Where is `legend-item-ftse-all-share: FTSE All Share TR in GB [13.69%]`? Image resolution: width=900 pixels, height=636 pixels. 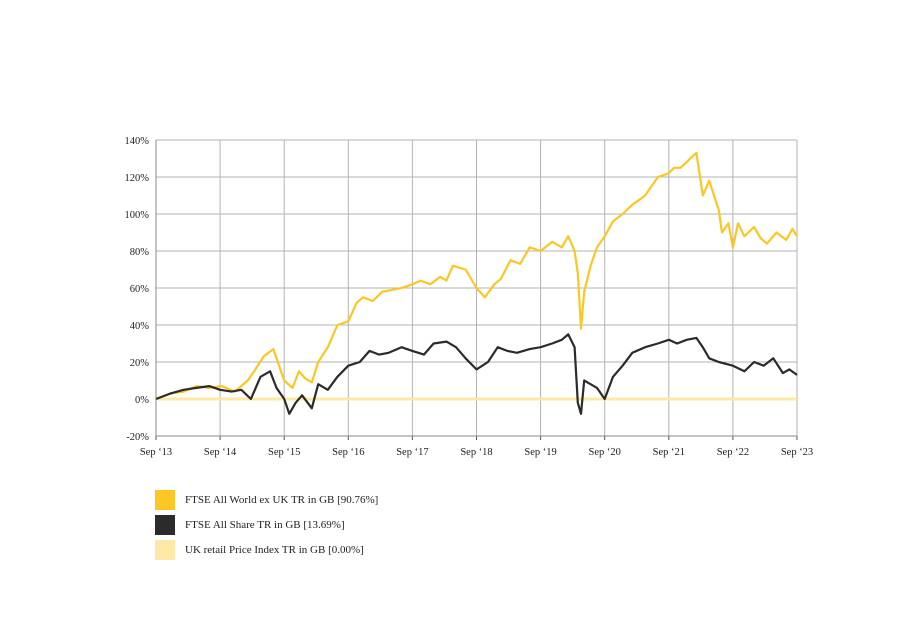 legend-item-ftse-all-share: FTSE All Share TR in GB [13.69%] is located at coordinates (266, 525).